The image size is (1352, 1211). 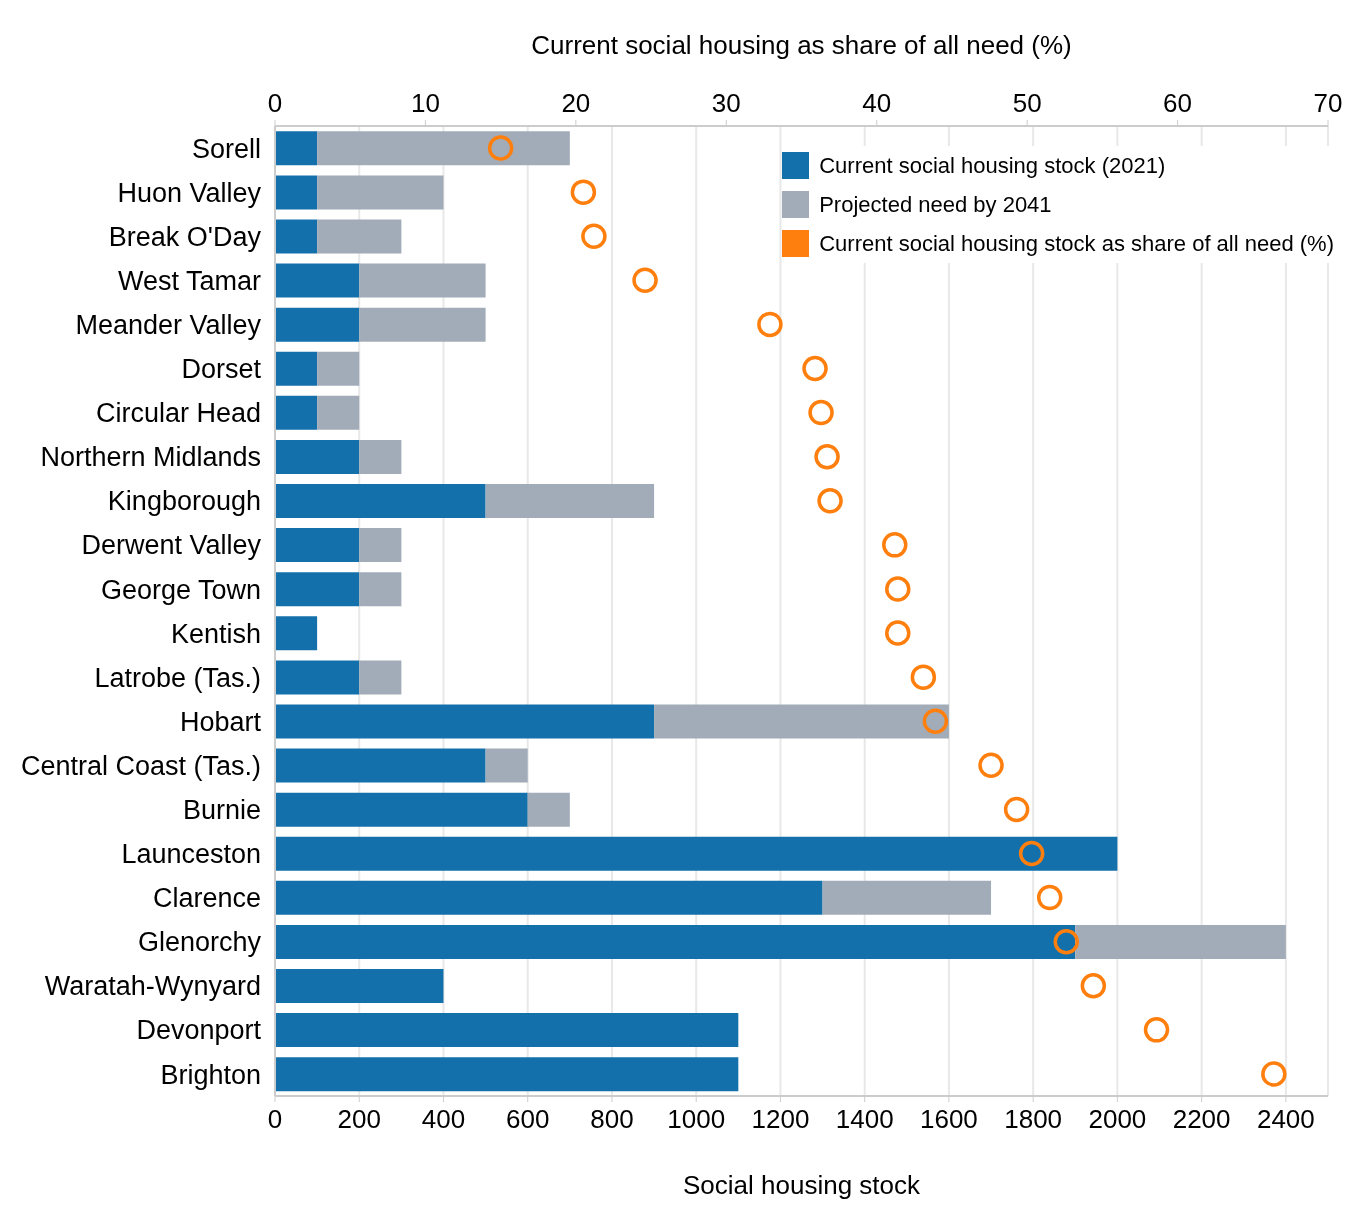 What do you see at coordinates (184, 501) in the screenshot?
I see `y-tick-label: Kingborough` at bounding box center [184, 501].